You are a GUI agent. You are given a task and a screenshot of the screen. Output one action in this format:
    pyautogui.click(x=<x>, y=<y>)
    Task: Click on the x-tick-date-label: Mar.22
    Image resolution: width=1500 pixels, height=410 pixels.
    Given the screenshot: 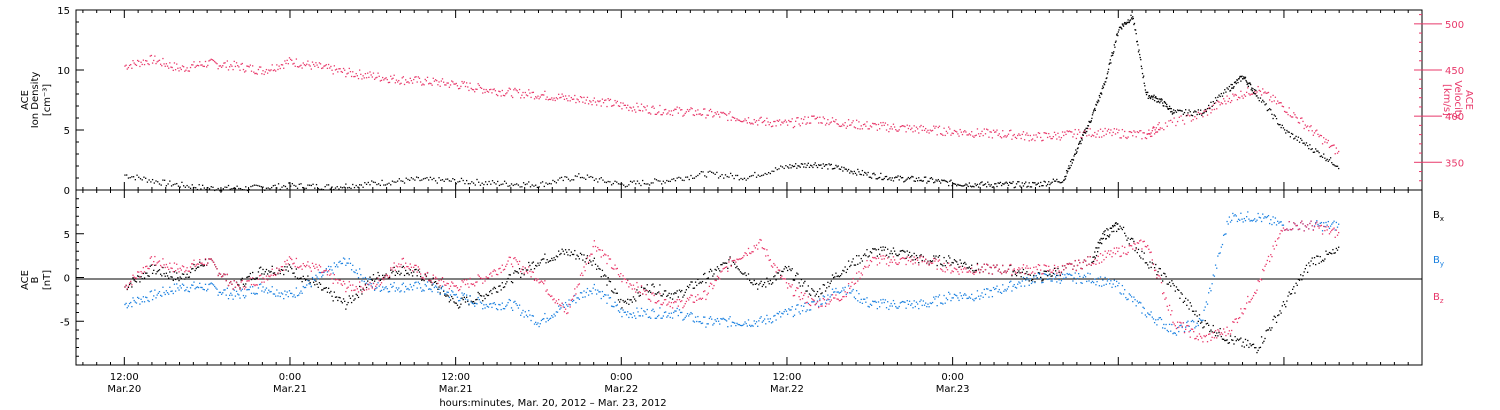 What is the action you would take?
    pyautogui.click(x=787, y=389)
    